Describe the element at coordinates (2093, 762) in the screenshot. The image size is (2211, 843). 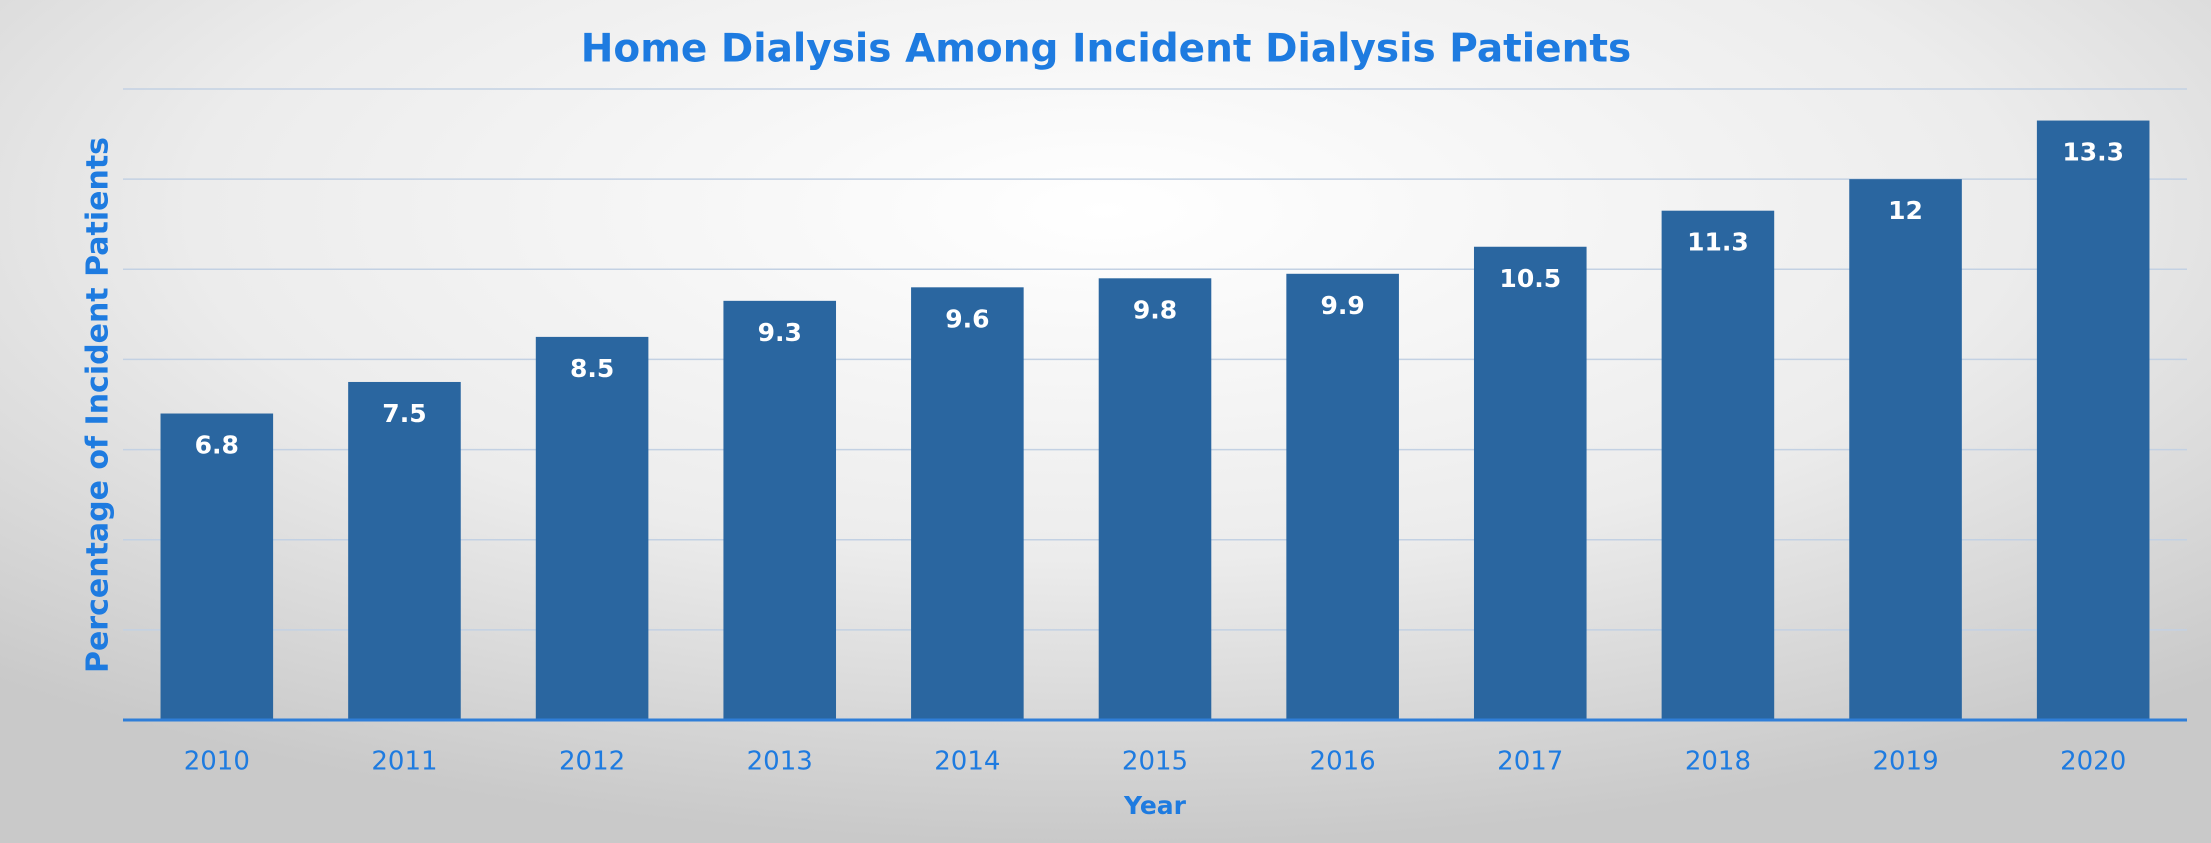
I see `x-tick-label: 2020` at that location.